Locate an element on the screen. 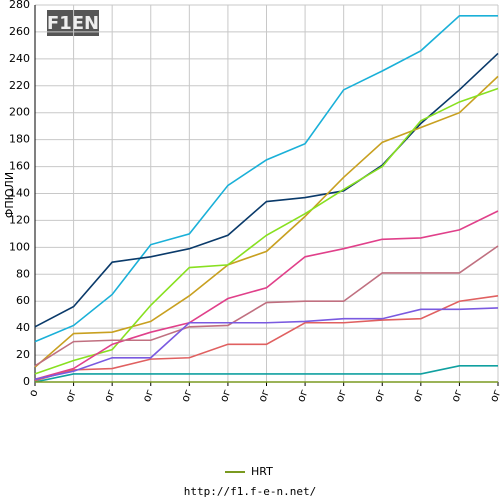  footer: http://f1.f-e-n.net/ is located at coordinates (250, 491).